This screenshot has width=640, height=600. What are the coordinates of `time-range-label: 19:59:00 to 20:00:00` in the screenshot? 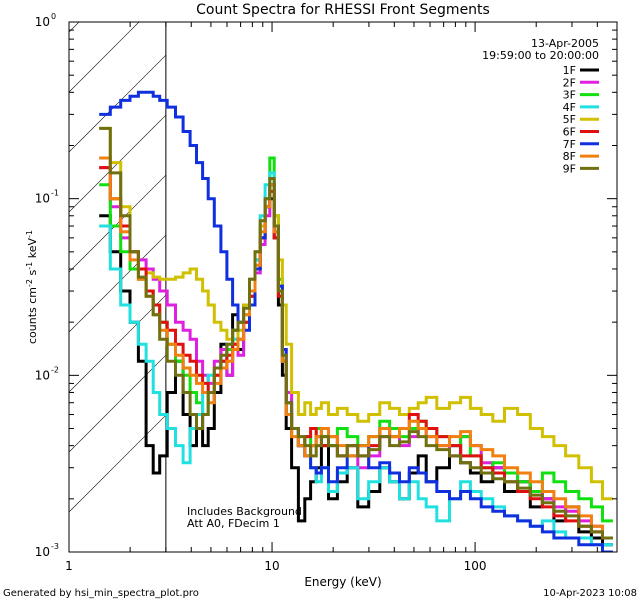 It's located at (540, 55).